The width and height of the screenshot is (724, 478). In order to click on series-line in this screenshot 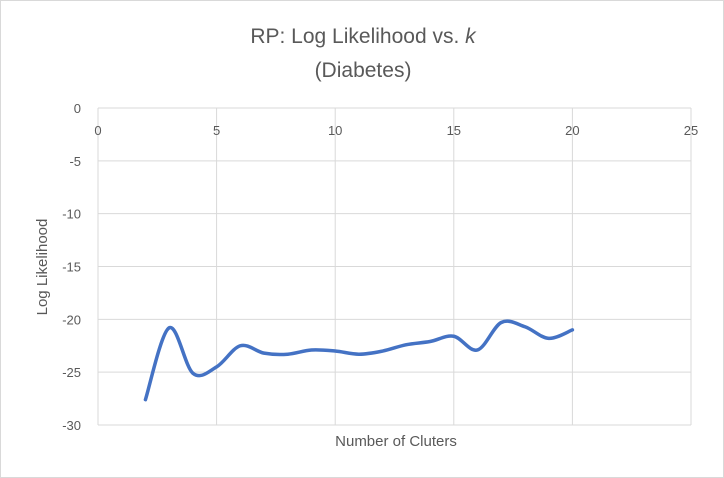, I will do `click(359, 360)`.